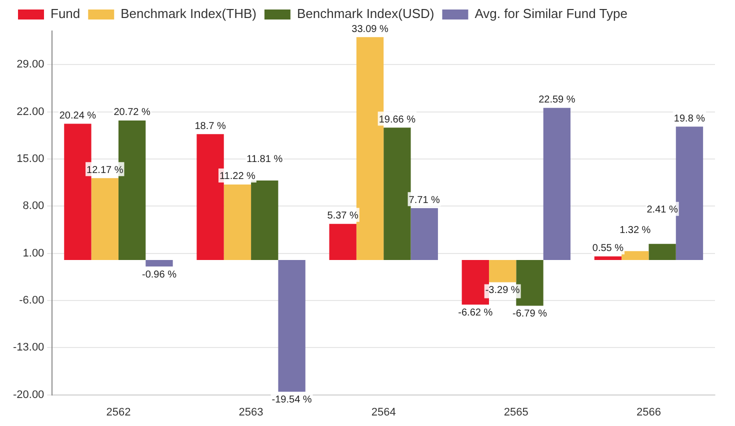 The width and height of the screenshot is (735, 426). What do you see at coordinates (210, 126) in the screenshot?
I see `data-label: 18.7 %` at bounding box center [210, 126].